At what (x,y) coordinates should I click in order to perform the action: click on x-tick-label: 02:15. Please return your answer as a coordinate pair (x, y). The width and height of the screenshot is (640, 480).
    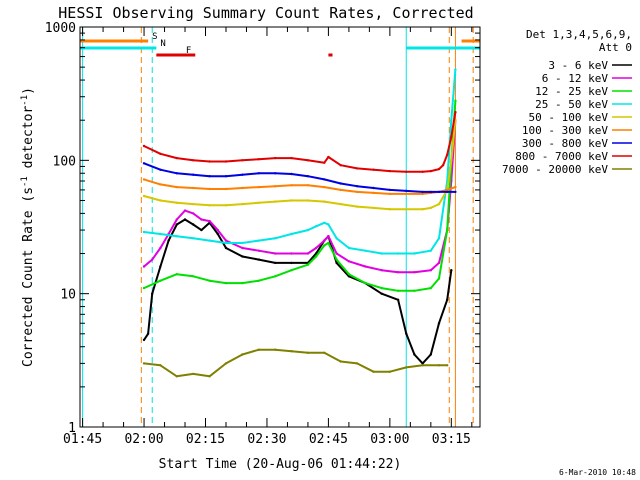
    Looking at the image, I should click on (205, 439).